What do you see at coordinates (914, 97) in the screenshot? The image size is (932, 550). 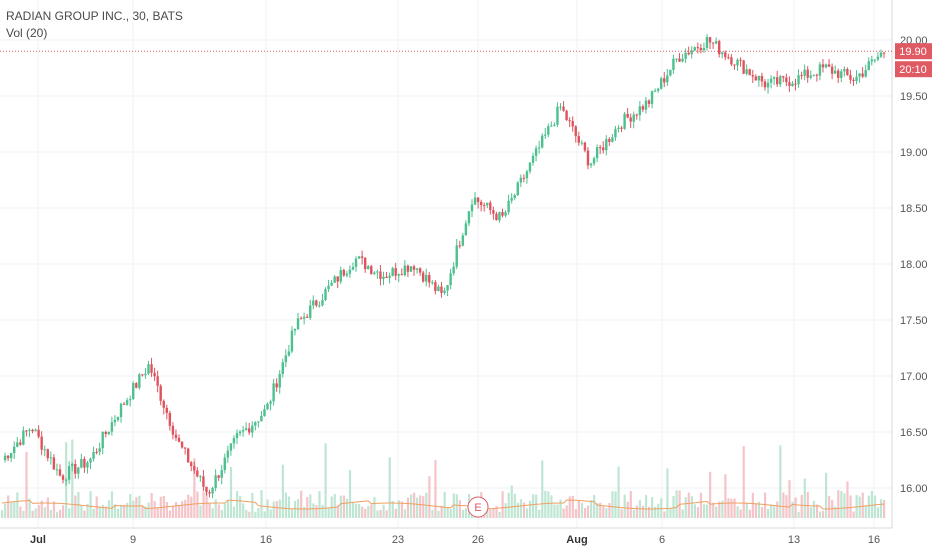 I see `y-tick-label: 19.50` at bounding box center [914, 97].